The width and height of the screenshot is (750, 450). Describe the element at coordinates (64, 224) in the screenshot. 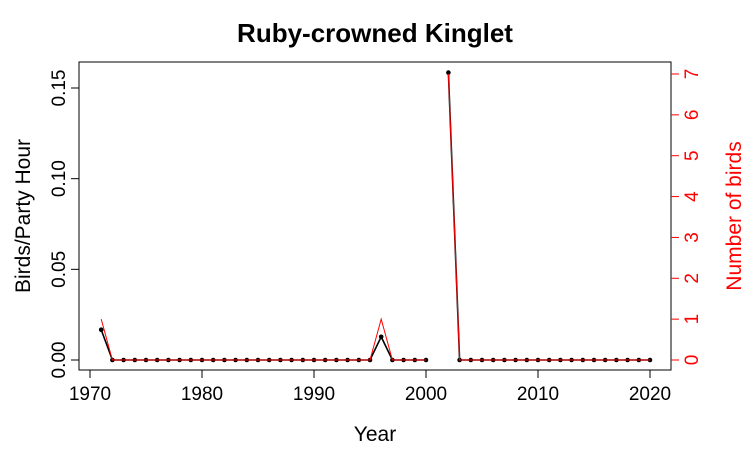

I see `y-axis: 0.00 0.05 0.10 0.15` at that location.